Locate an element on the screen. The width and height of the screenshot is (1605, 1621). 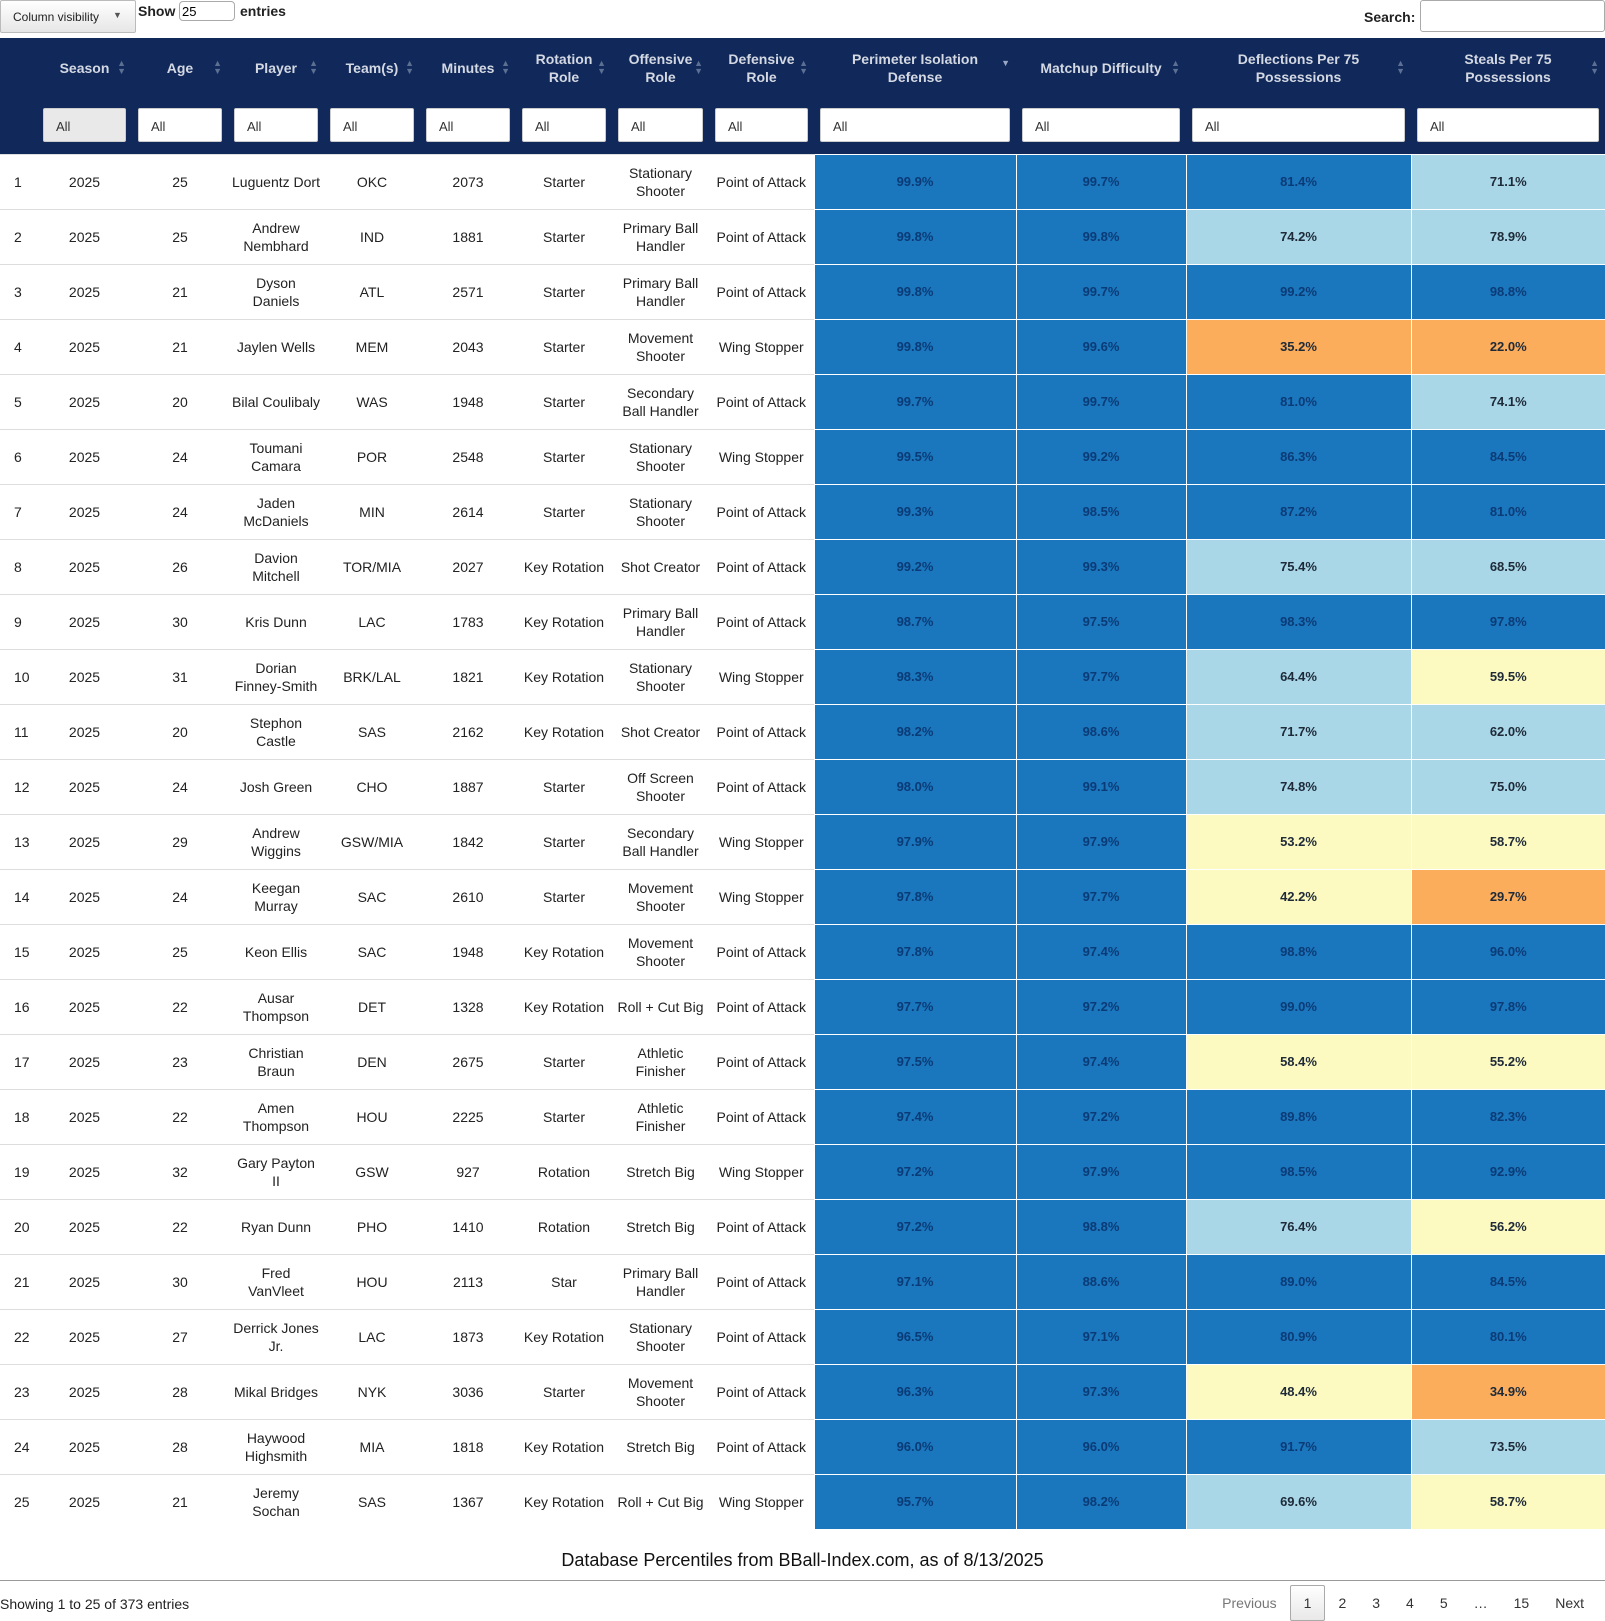
table-cell: 62.0% is located at coordinates (1507, 731).